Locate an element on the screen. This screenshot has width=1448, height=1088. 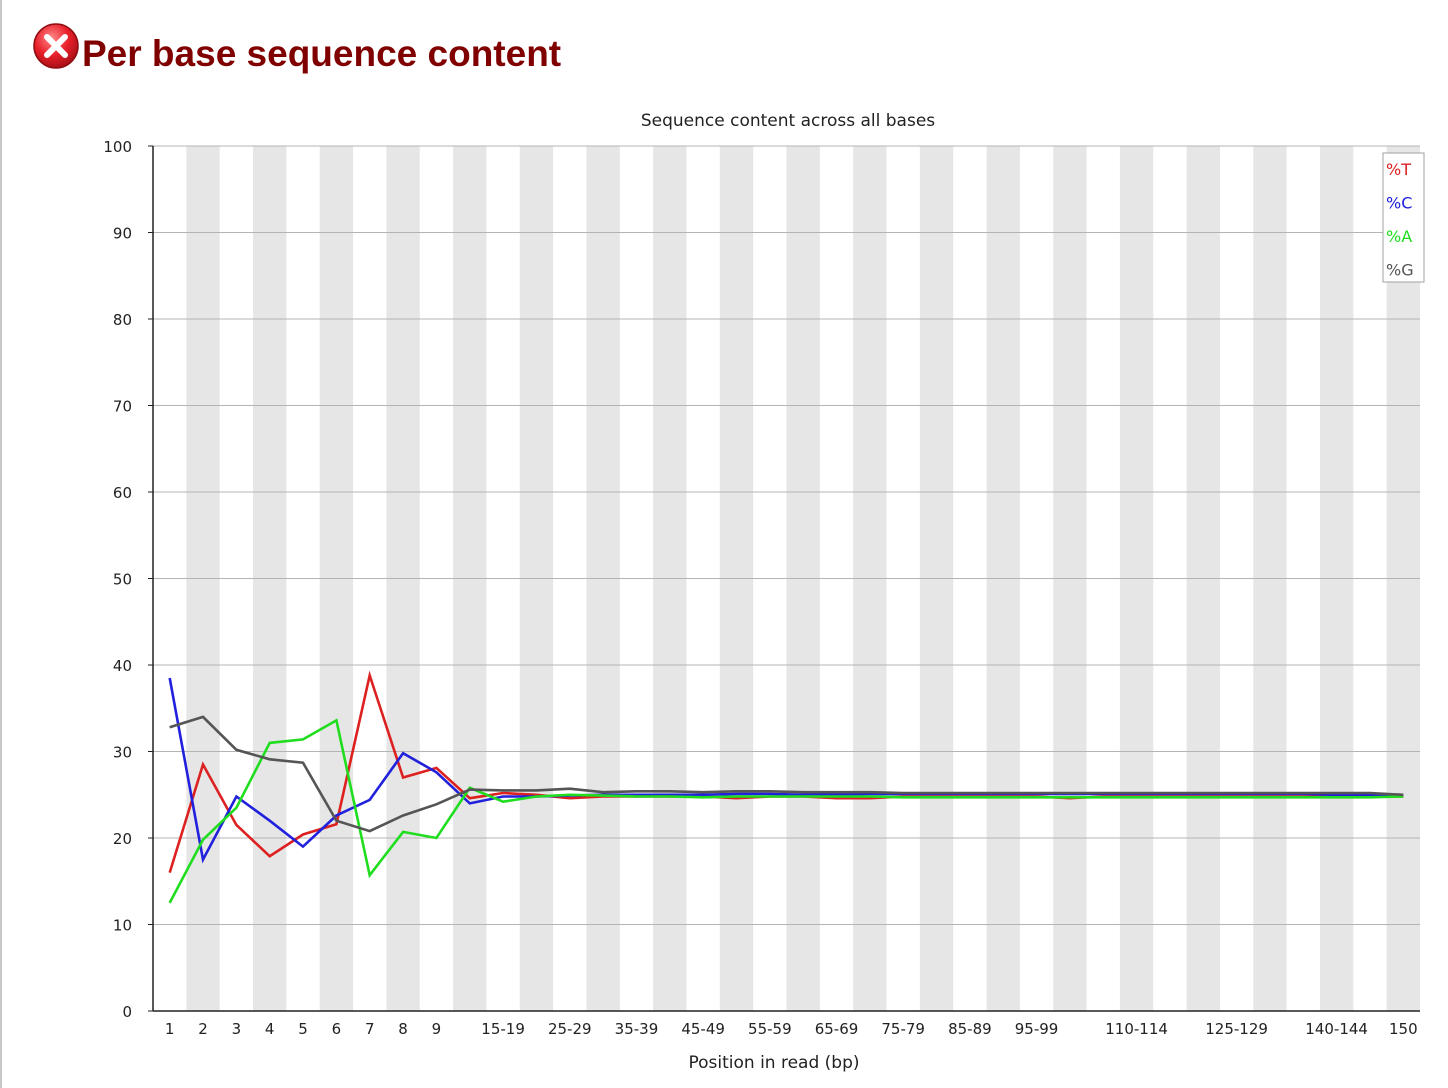
module-header: Per base sequence content is located at coordinates (296, 46).